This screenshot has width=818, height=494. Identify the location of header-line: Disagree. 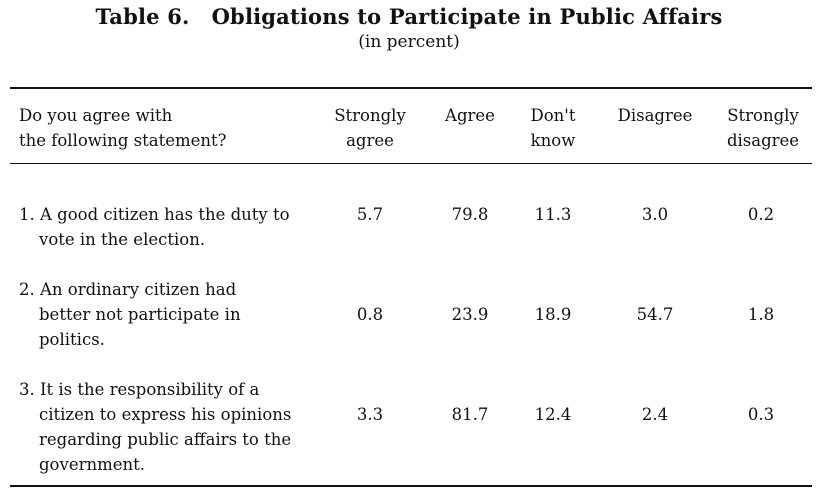
(655, 115).